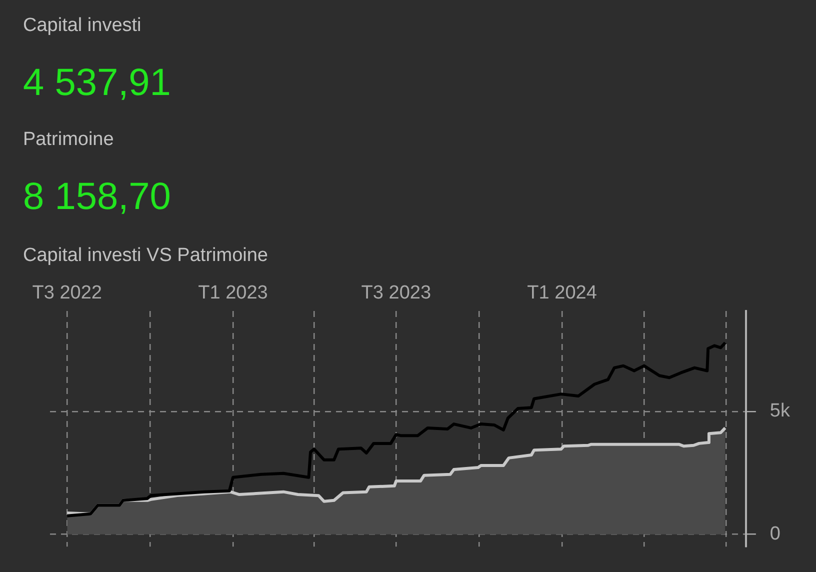  I want to click on x-tick-label: T1 2024, so click(562, 293).